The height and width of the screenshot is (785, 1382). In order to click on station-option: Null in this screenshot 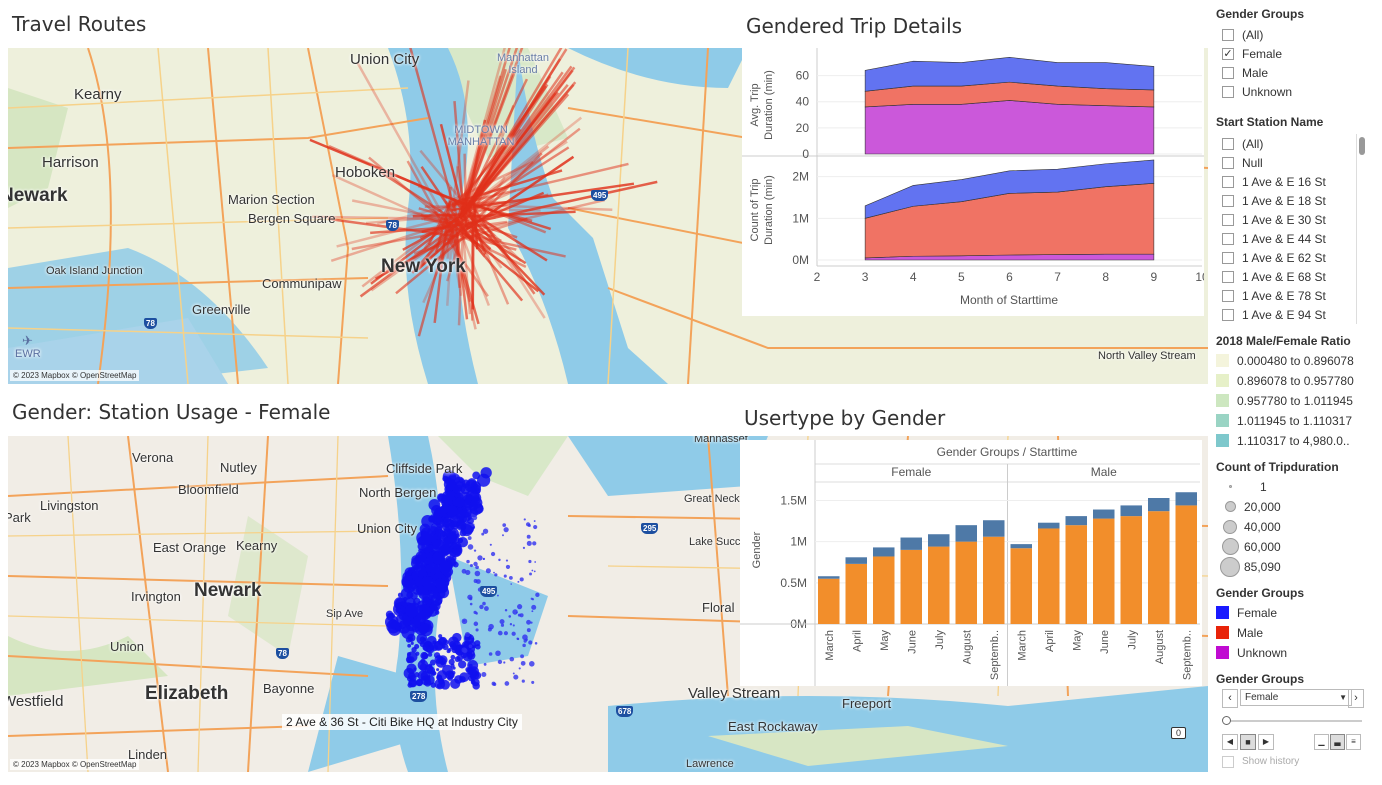, I will do `click(1242, 162)`.